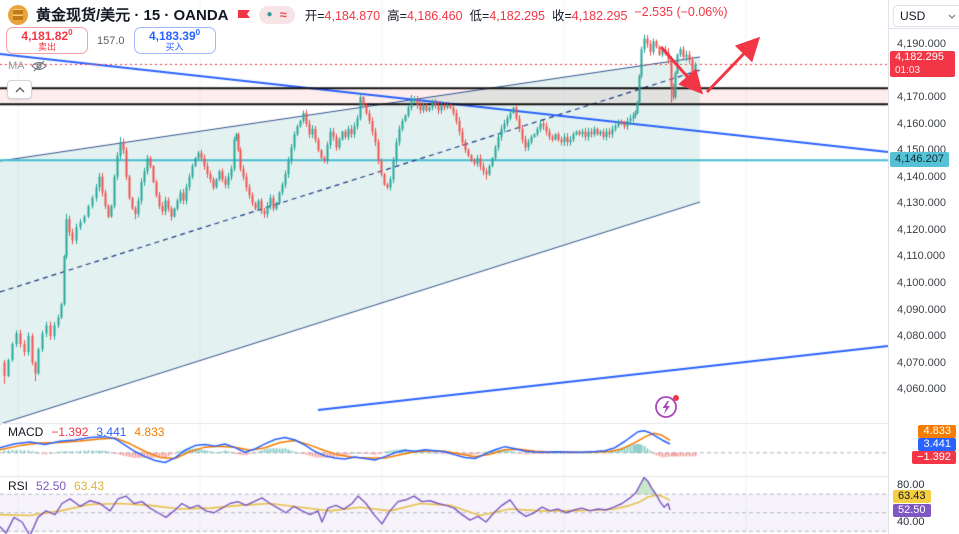  Describe the element at coordinates (921, 97) in the screenshot. I see `price-tick-label: 4,170.000` at that location.